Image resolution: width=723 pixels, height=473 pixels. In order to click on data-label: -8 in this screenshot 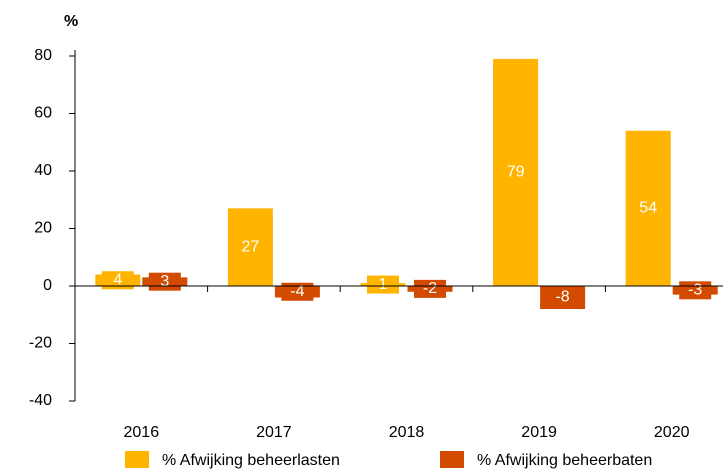, I will do `click(562, 297)`.